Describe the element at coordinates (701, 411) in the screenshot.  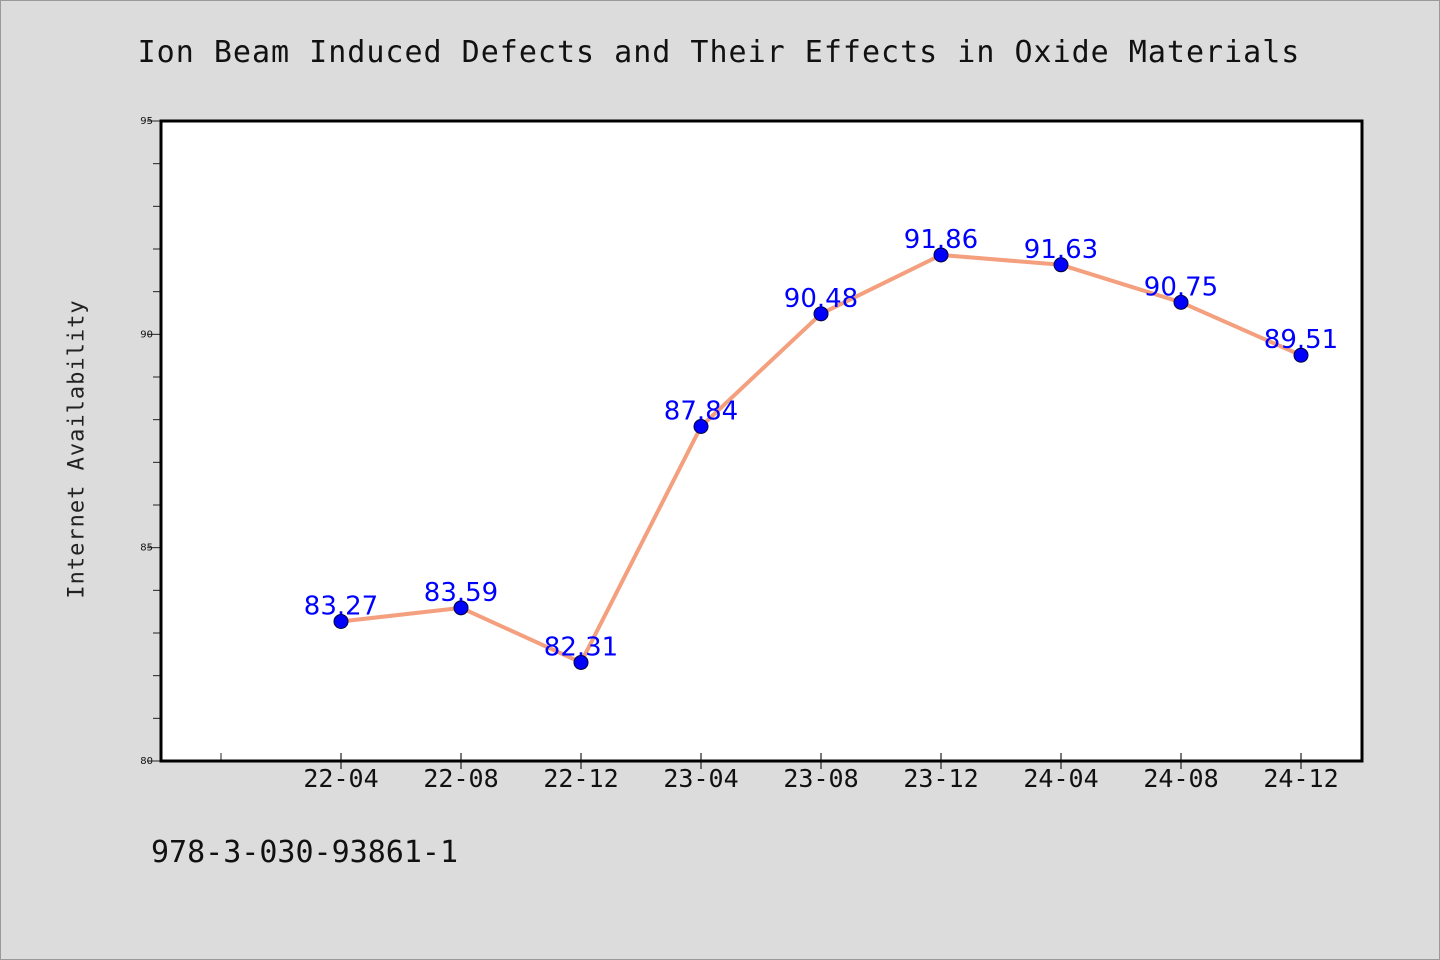
I see `data-label: 87.84` at that location.